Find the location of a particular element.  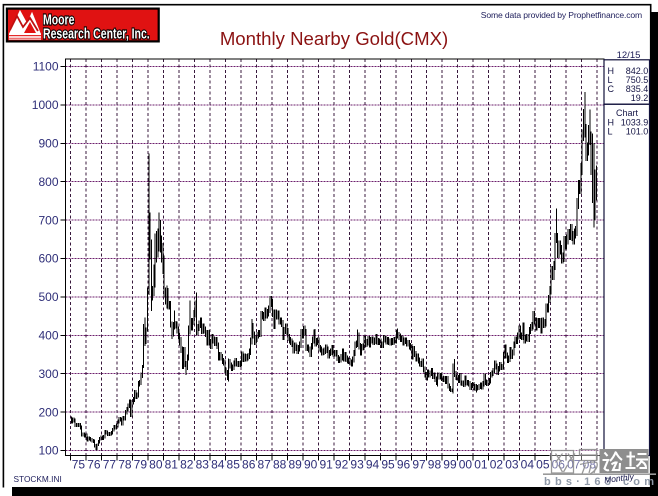

svg-text: 89 is located at coordinates (295, 465).